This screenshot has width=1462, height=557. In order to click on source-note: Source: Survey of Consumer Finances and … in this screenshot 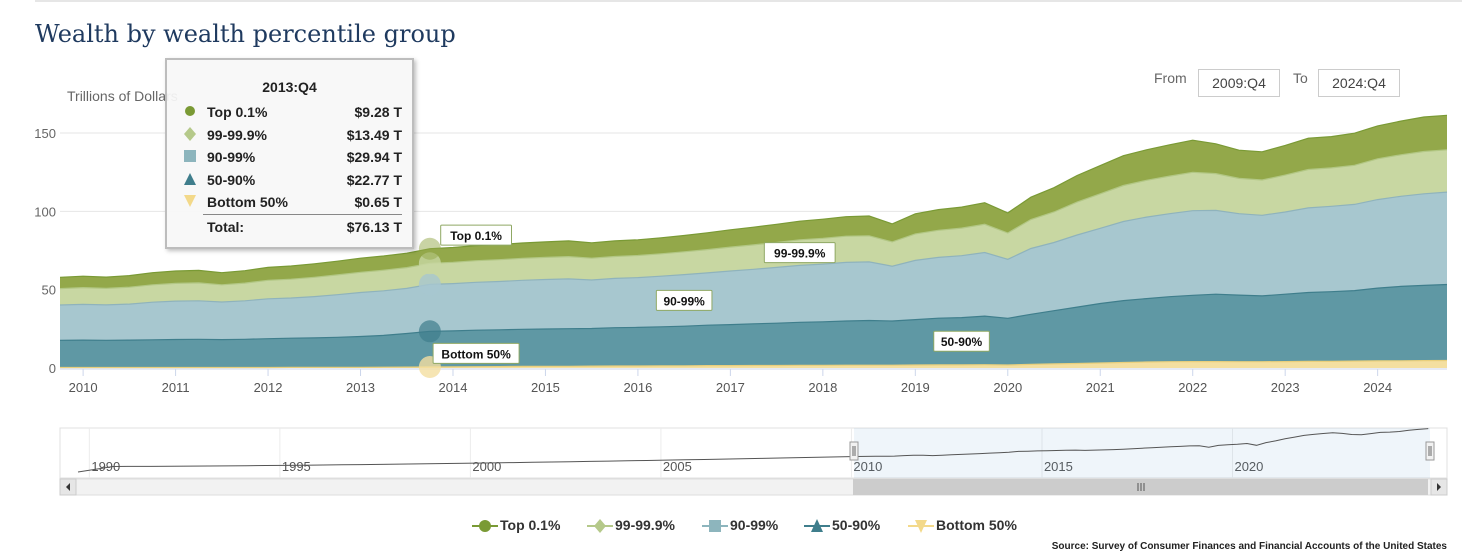, I will do `click(1249, 546)`.